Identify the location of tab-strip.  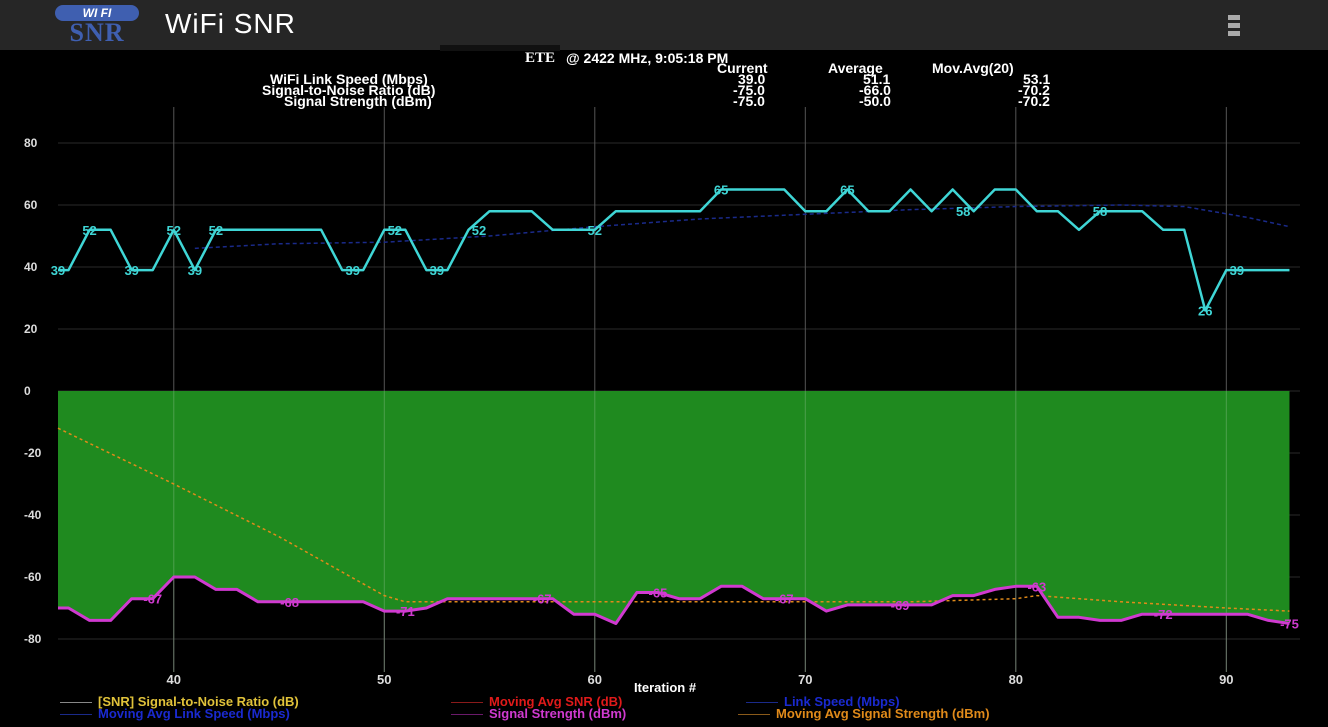
(500, 48).